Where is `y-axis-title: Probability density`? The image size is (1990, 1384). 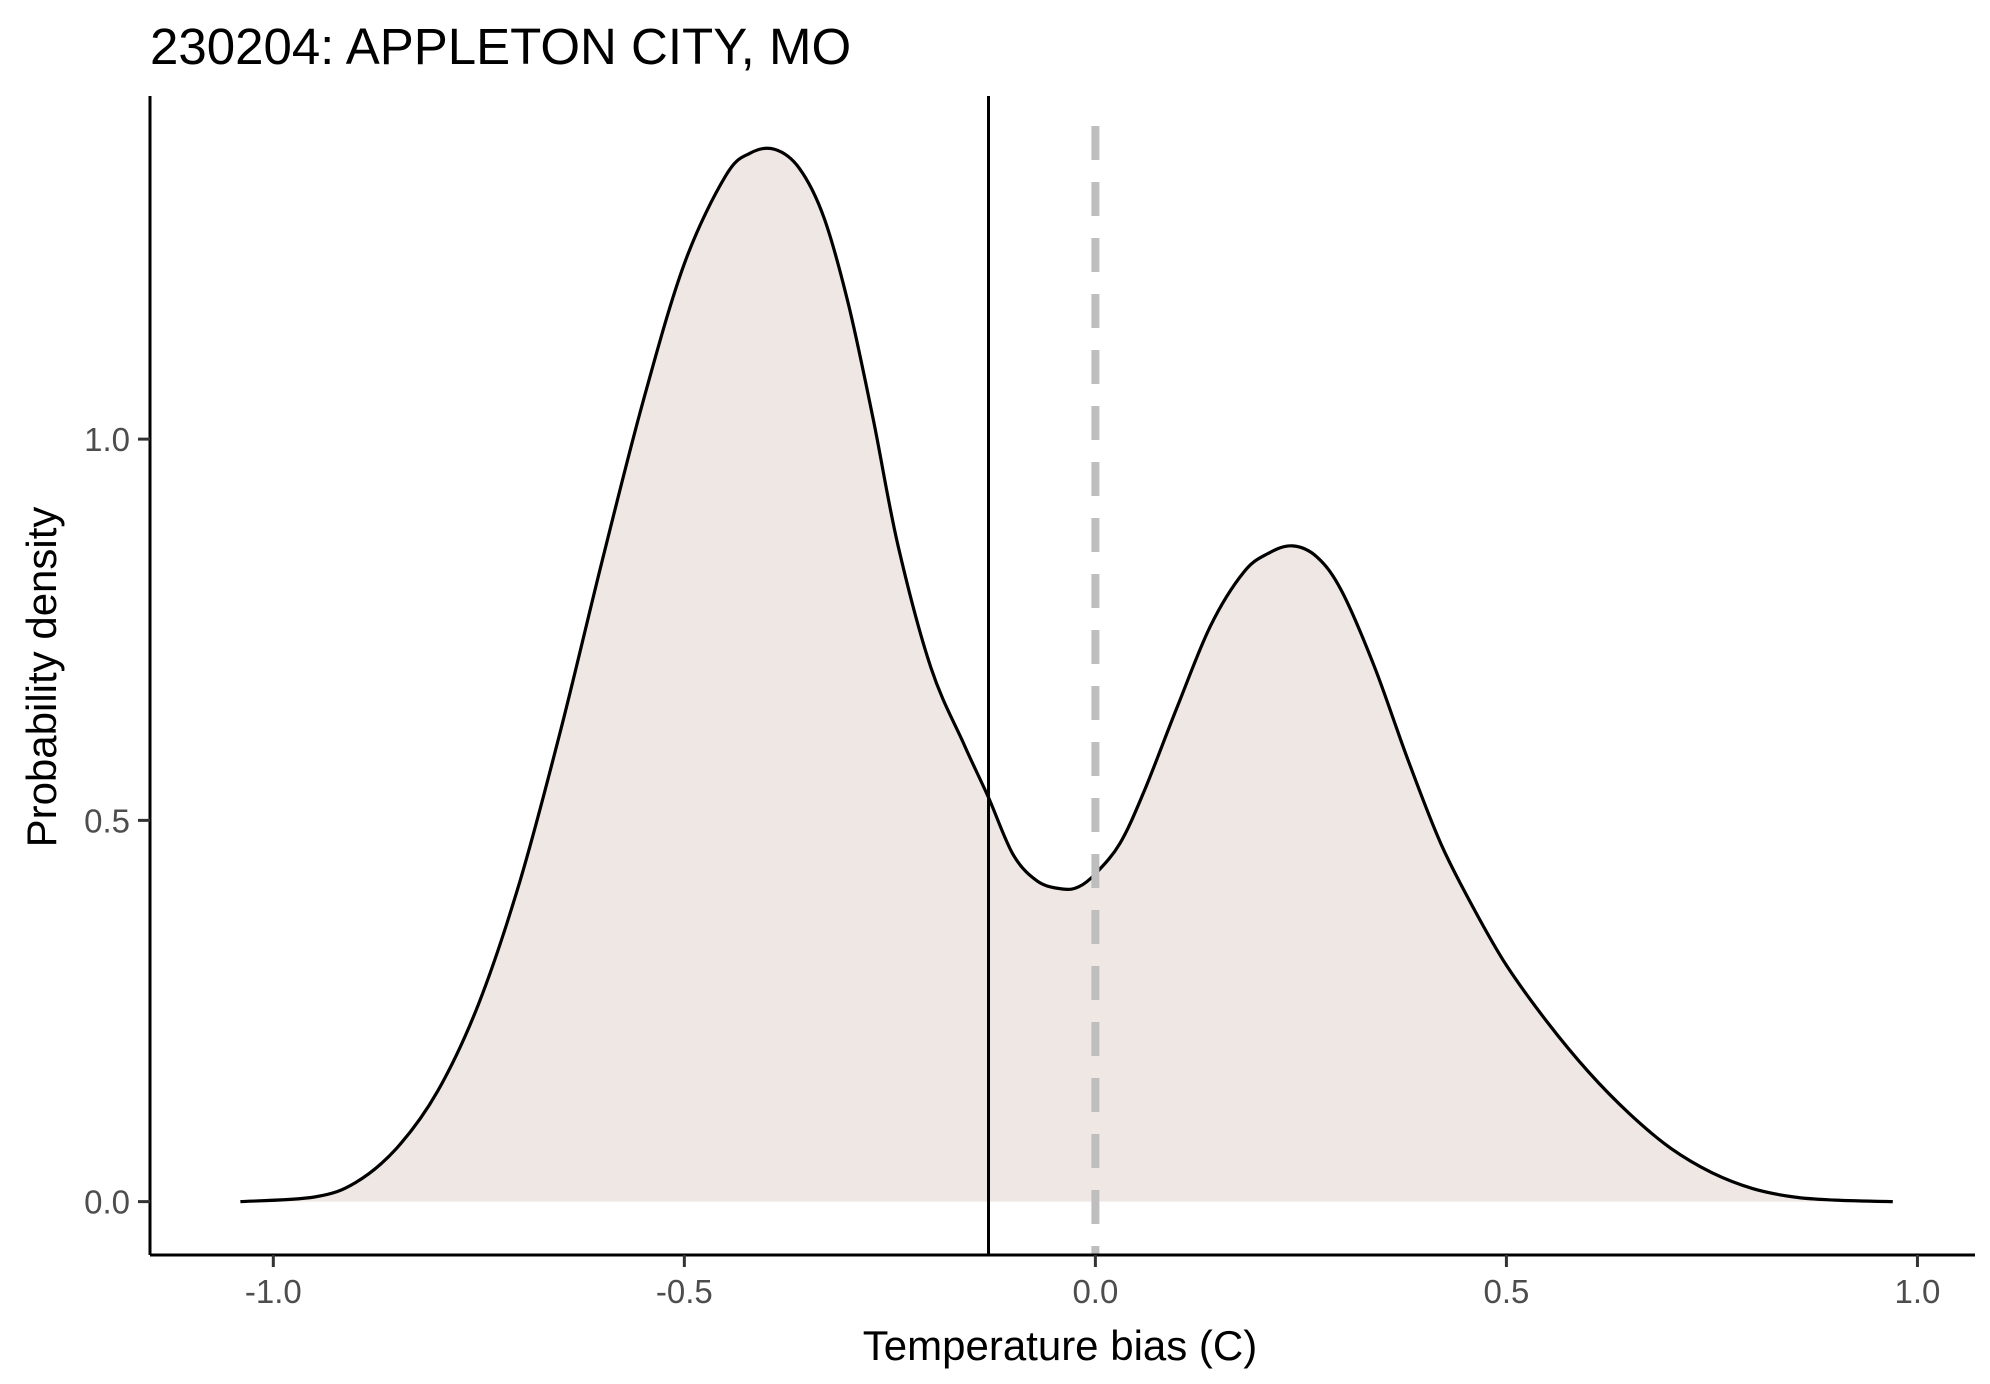 y-axis-title: Probability density is located at coordinates (41, 677).